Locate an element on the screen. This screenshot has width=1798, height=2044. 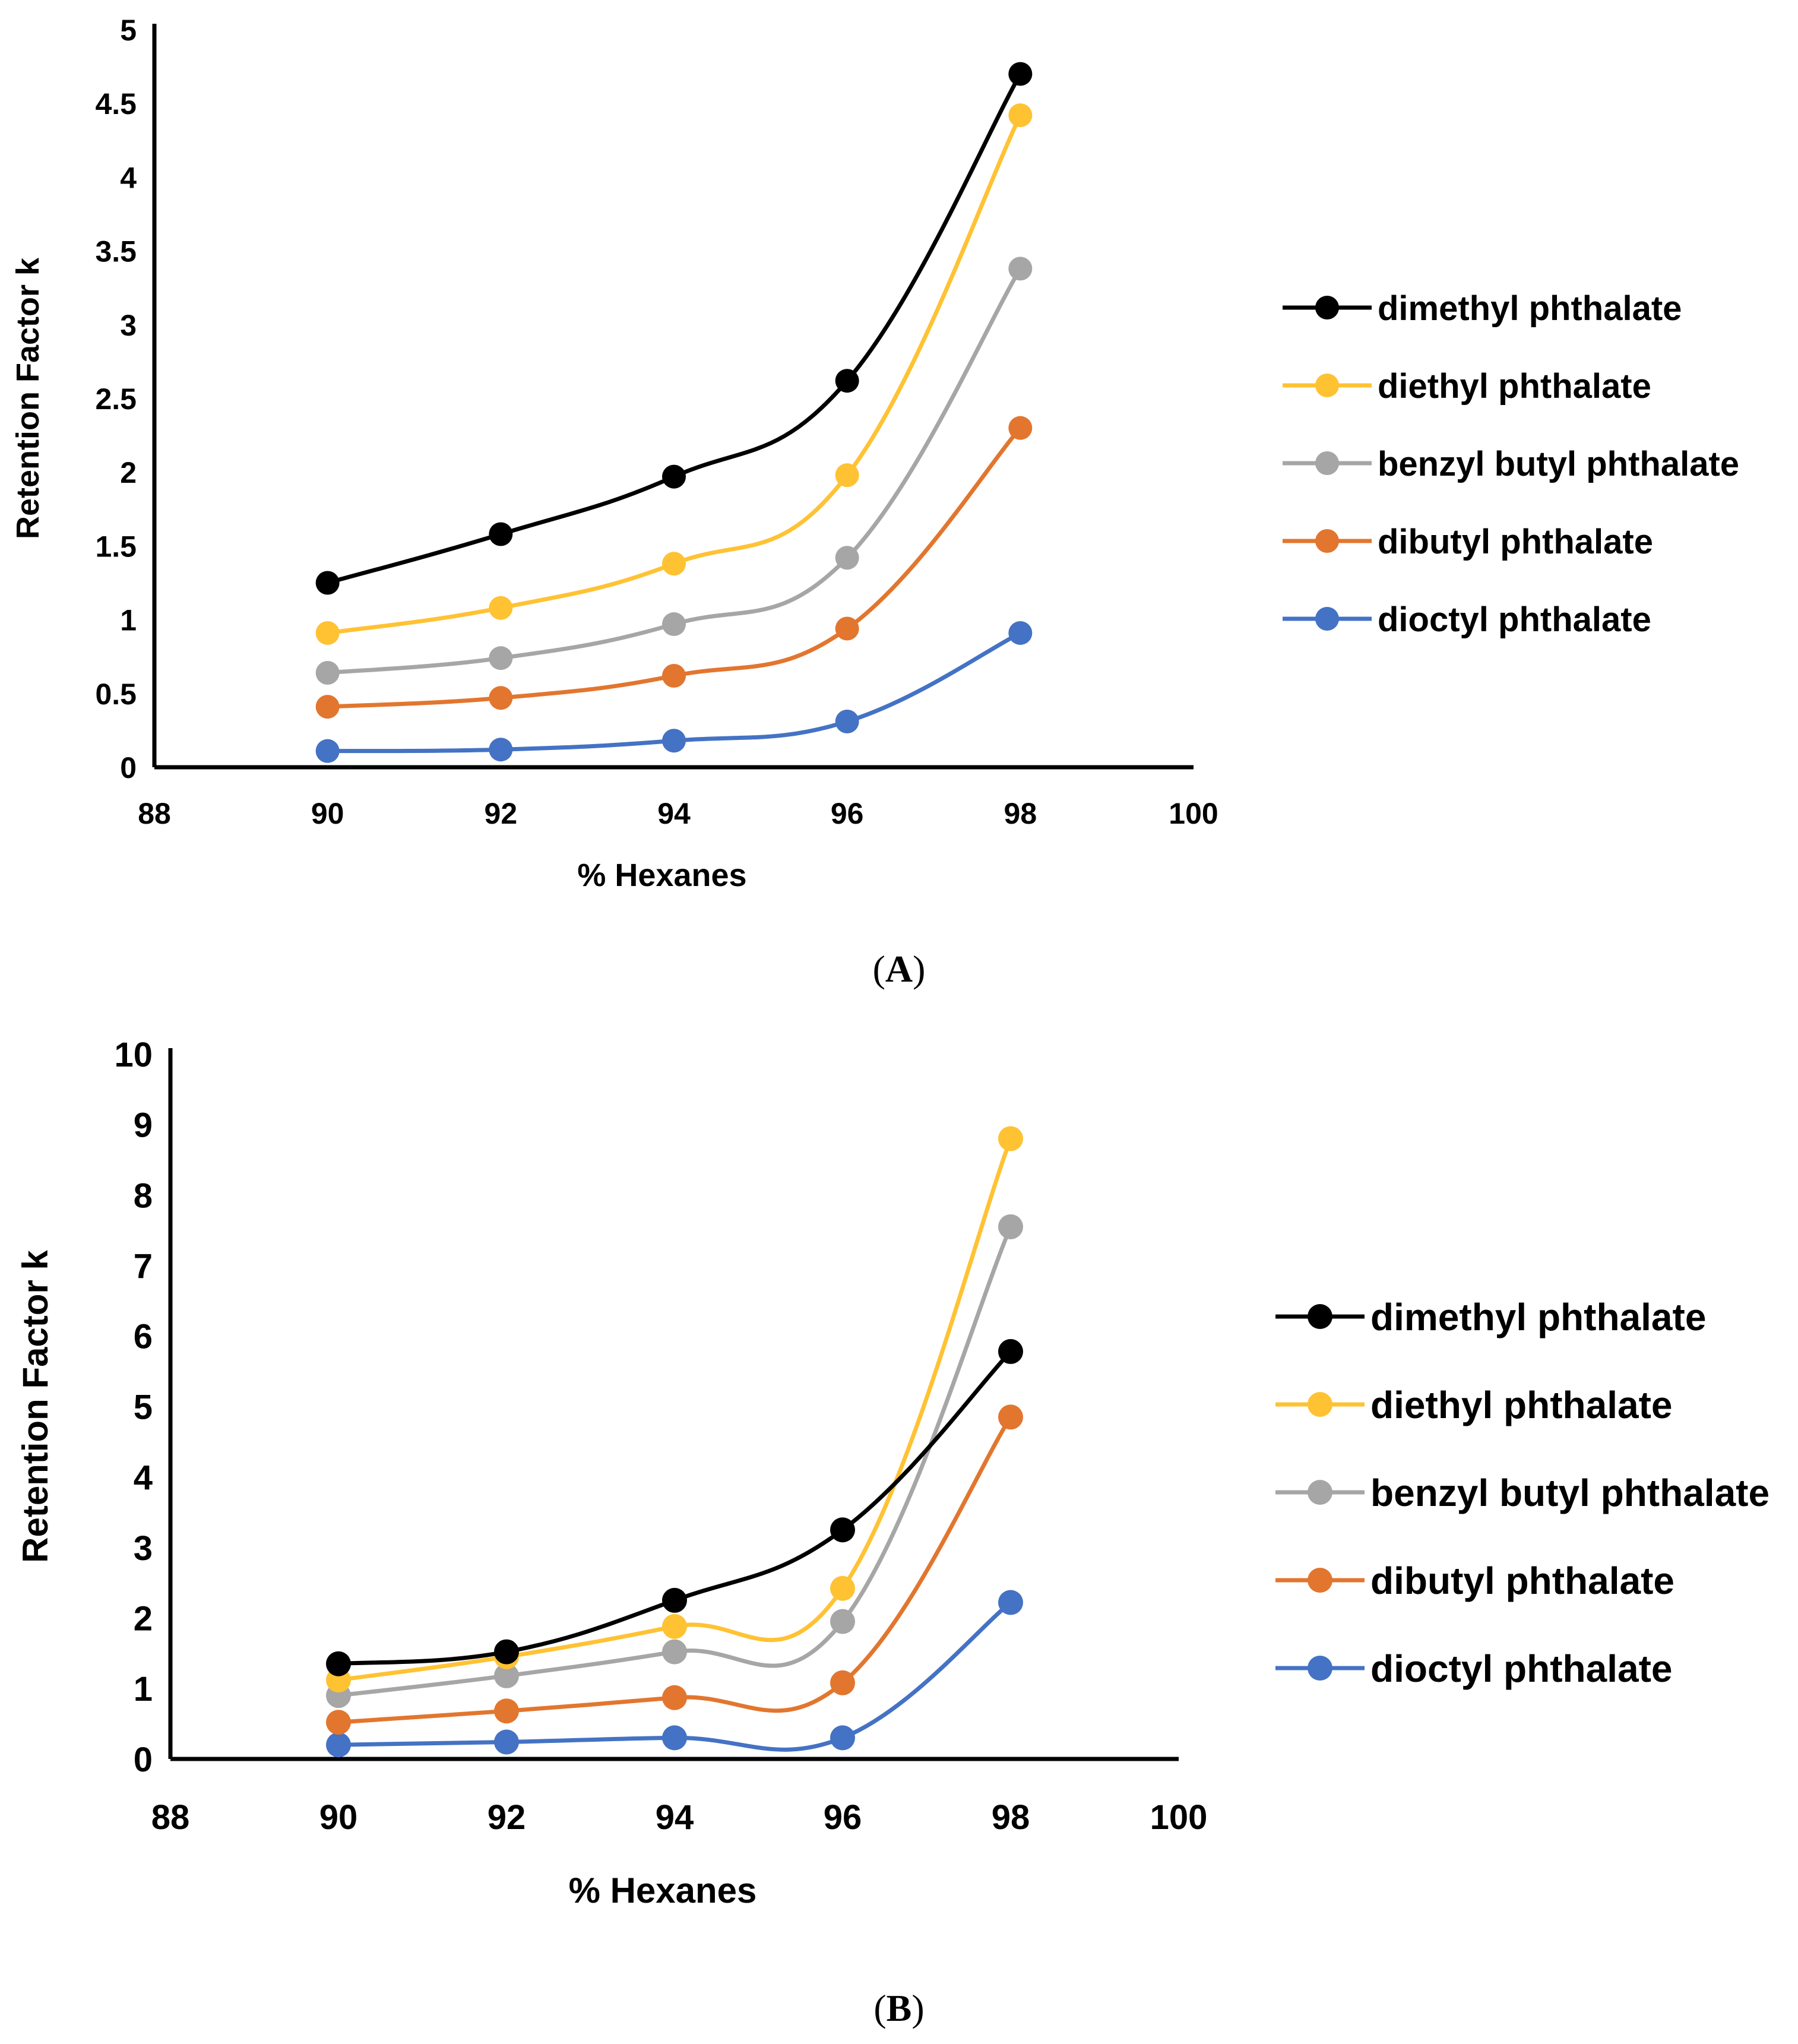
chart-a-x-tick-label: 88 is located at coordinates (154, 813).